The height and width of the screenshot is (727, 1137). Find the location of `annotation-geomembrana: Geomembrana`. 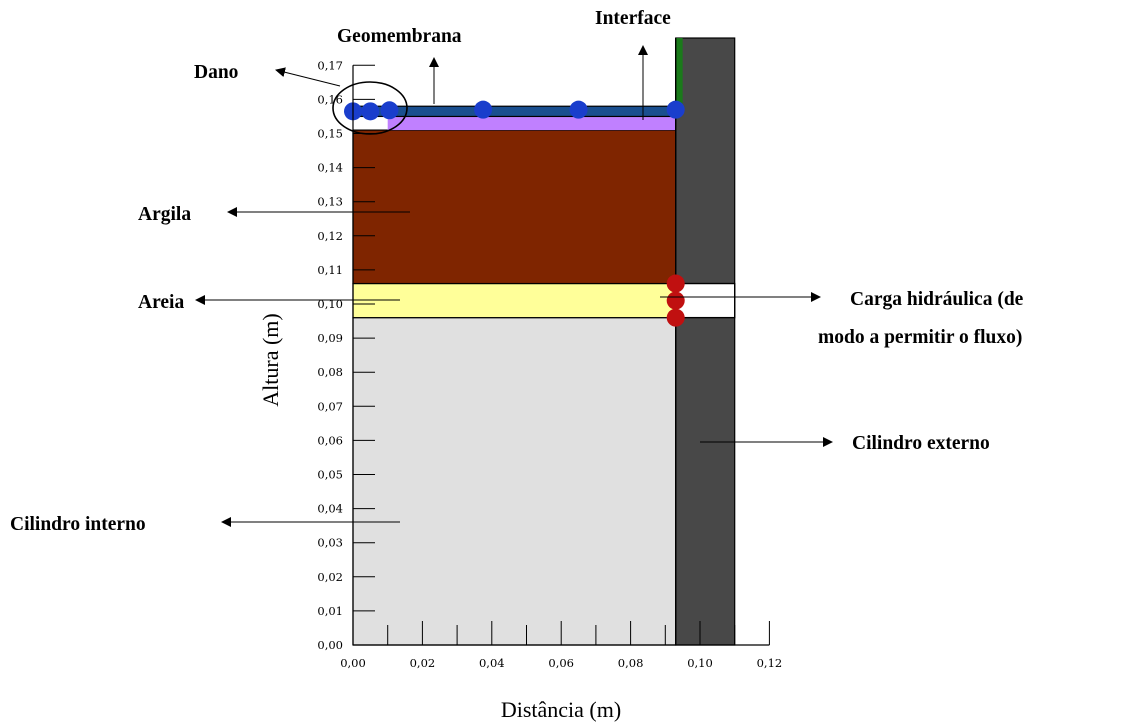

annotation-geomembrana: Geomembrana is located at coordinates (399, 36).